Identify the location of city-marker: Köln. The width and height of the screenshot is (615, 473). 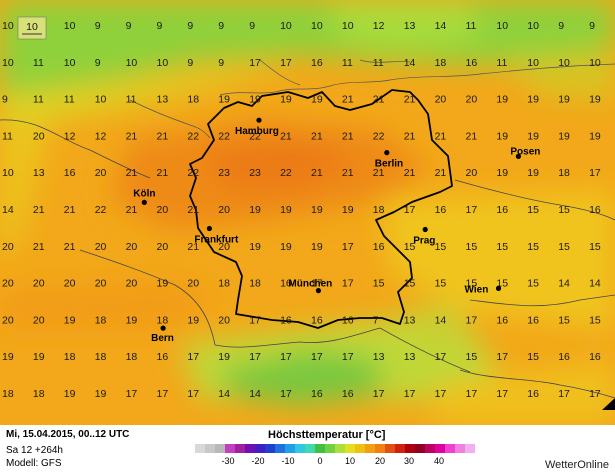
(144, 196).